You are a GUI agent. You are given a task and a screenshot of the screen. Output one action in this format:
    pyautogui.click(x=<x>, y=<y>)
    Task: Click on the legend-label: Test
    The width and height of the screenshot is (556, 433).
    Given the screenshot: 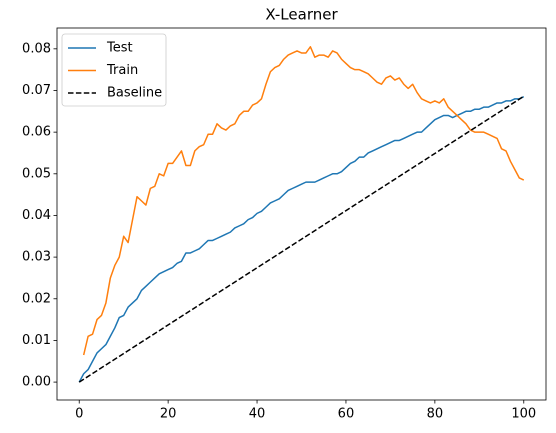 What is the action you would take?
    pyautogui.click(x=119, y=48)
    